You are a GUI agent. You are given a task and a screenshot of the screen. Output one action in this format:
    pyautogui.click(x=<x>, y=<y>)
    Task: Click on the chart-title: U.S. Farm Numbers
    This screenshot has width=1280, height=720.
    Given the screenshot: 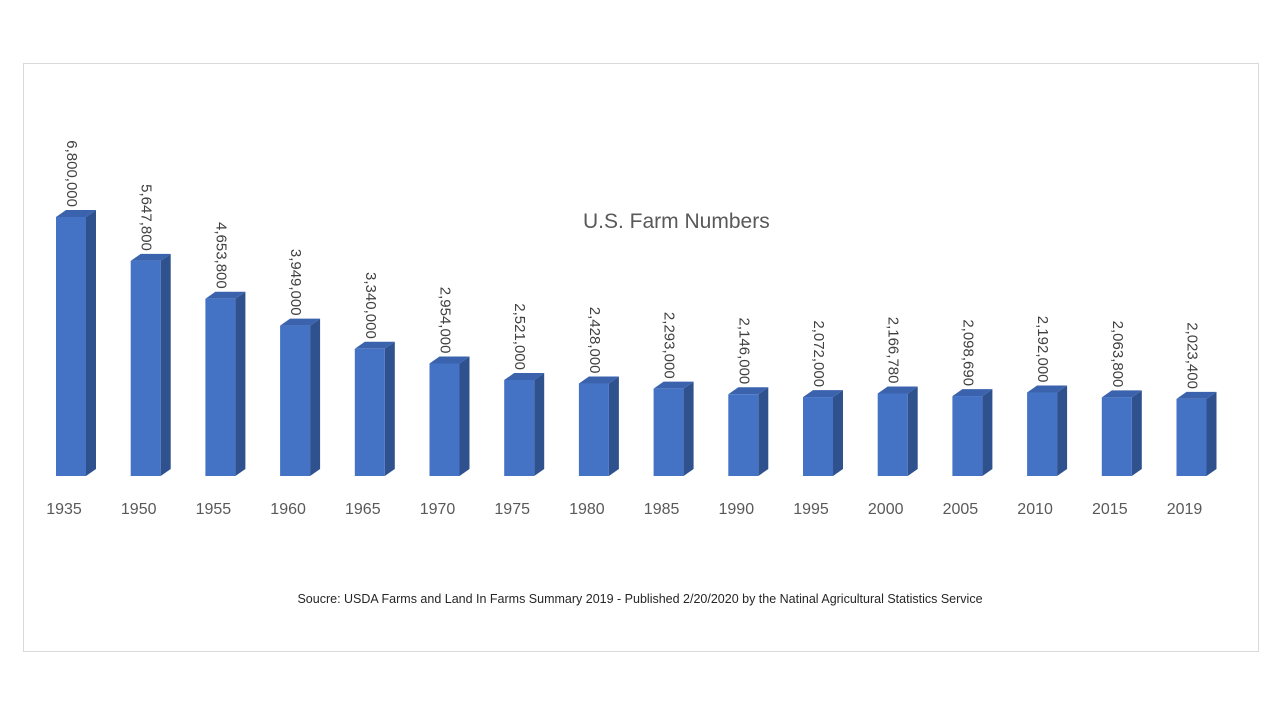 What is the action you would take?
    pyautogui.click(x=676, y=221)
    